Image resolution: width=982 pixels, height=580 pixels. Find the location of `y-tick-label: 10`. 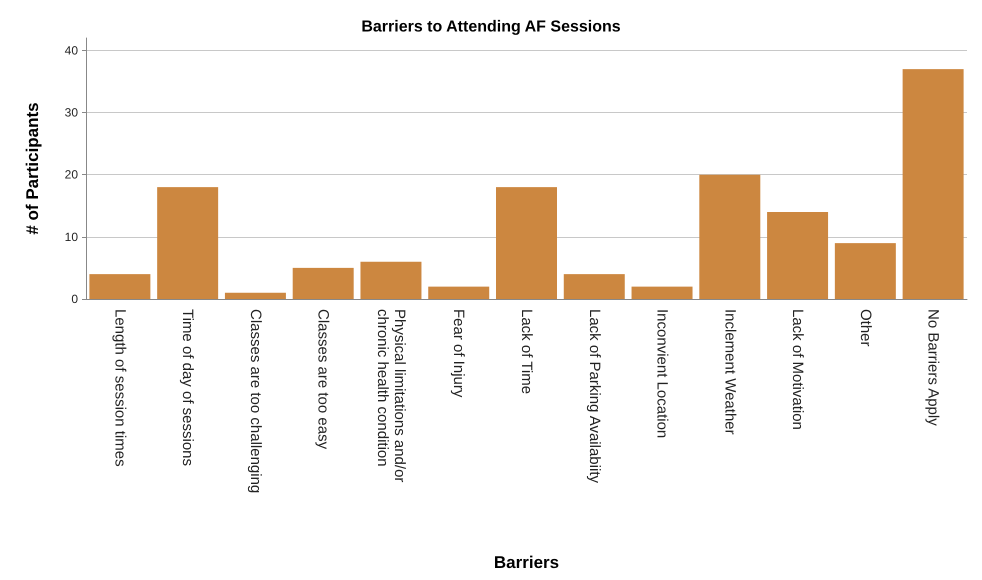

y-tick-label: 10 is located at coordinates (71, 237).